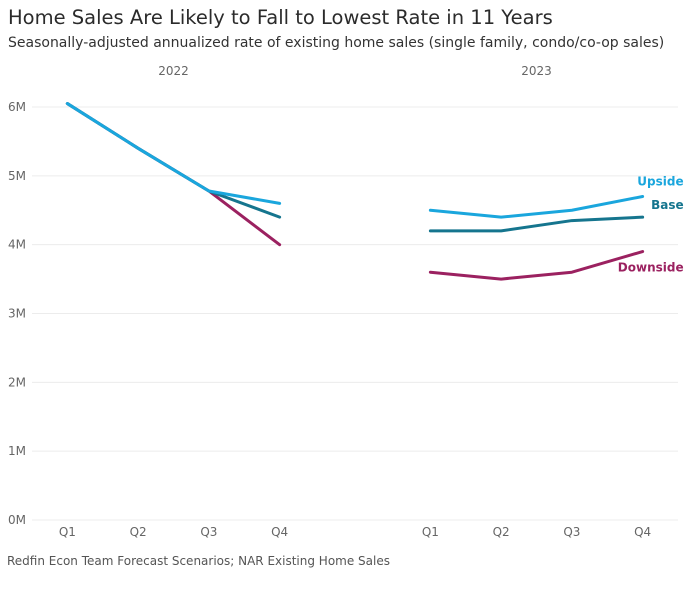  Describe the element at coordinates (17, 245) in the screenshot. I see `y-tick-label: 4M` at that location.